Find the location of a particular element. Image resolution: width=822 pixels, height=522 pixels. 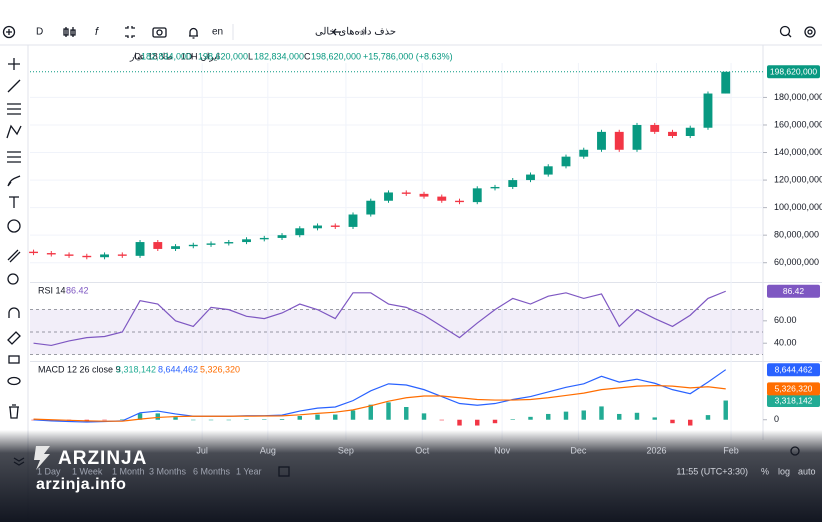

auto-toggle: auto is located at coordinates (807, 471).